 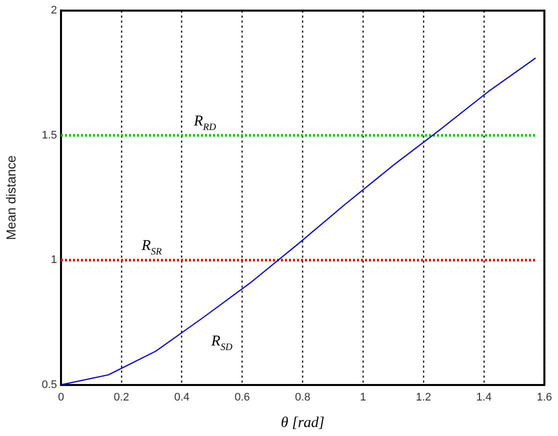 What do you see at coordinates (61, 397) in the screenshot?
I see `x-tick-label: 0` at bounding box center [61, 397].